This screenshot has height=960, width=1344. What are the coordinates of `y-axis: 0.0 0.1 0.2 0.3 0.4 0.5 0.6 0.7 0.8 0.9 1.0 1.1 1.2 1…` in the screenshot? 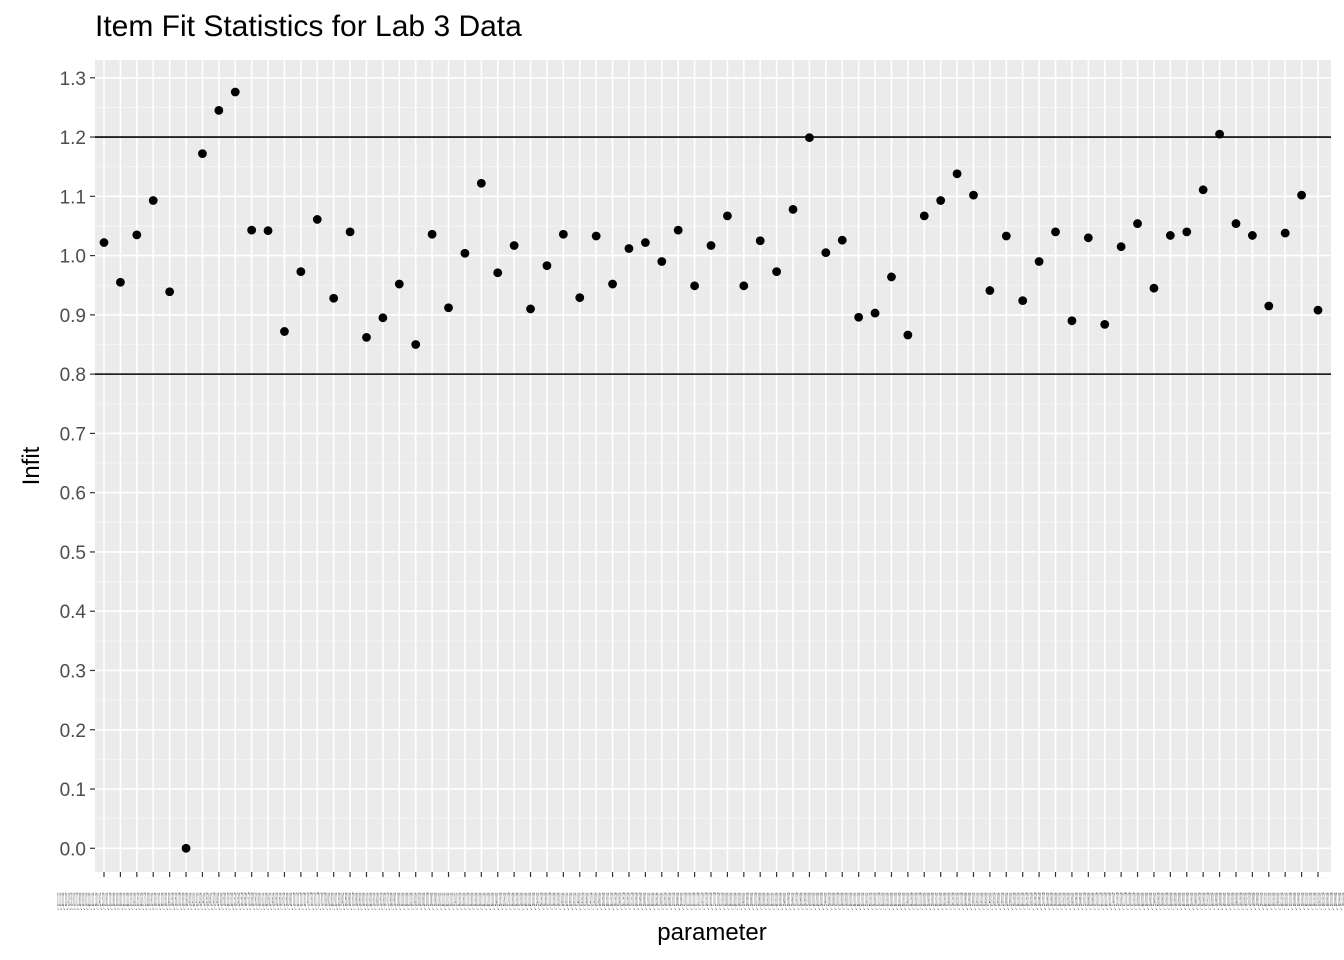 It's located at (77, 464).